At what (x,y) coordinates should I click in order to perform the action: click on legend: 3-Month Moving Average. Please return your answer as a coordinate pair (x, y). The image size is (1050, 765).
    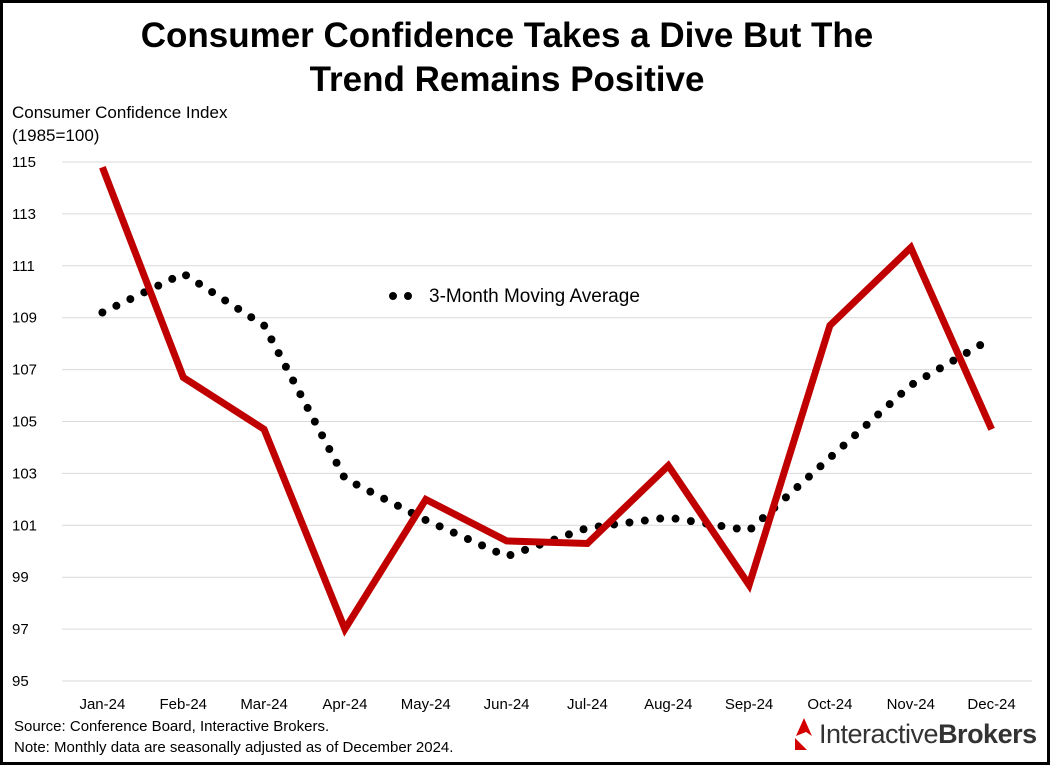
    Looking at the image, I should click on (514, 296).